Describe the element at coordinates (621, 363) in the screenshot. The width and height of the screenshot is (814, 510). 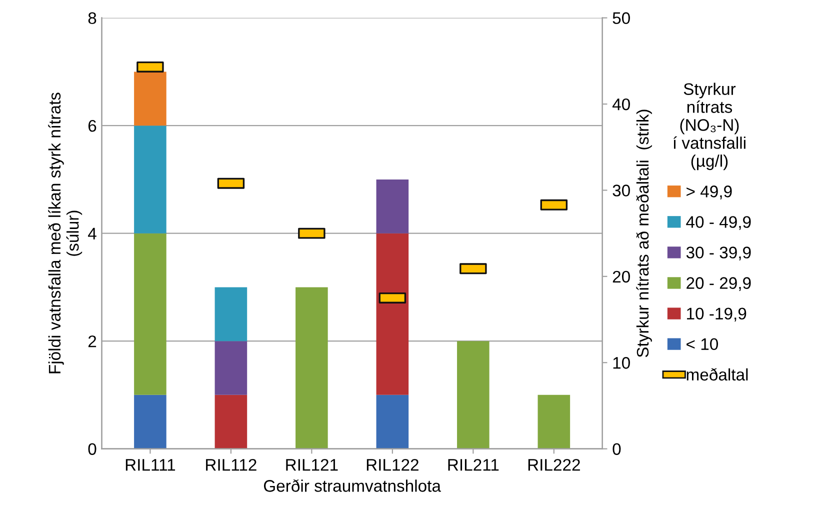
I see `y2-tick-label: 10` at that location.